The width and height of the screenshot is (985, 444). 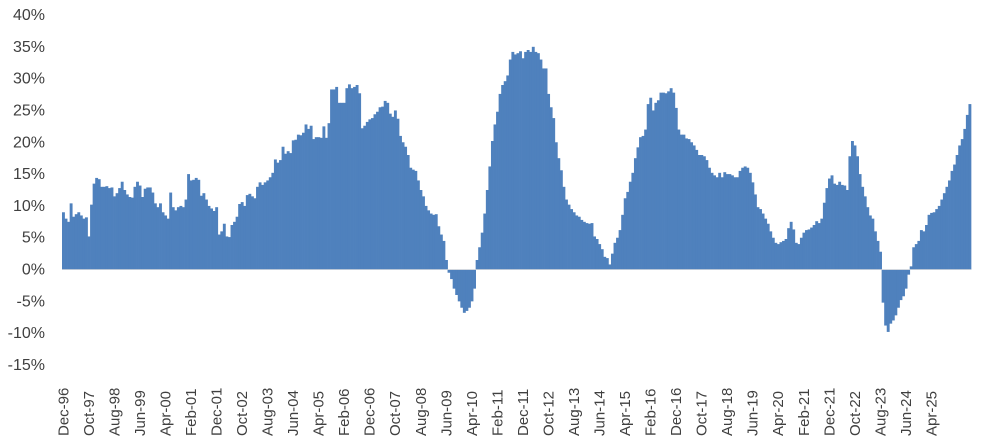 I want to click on x-tick-label: Apr-00, so click(x=165, y=413).